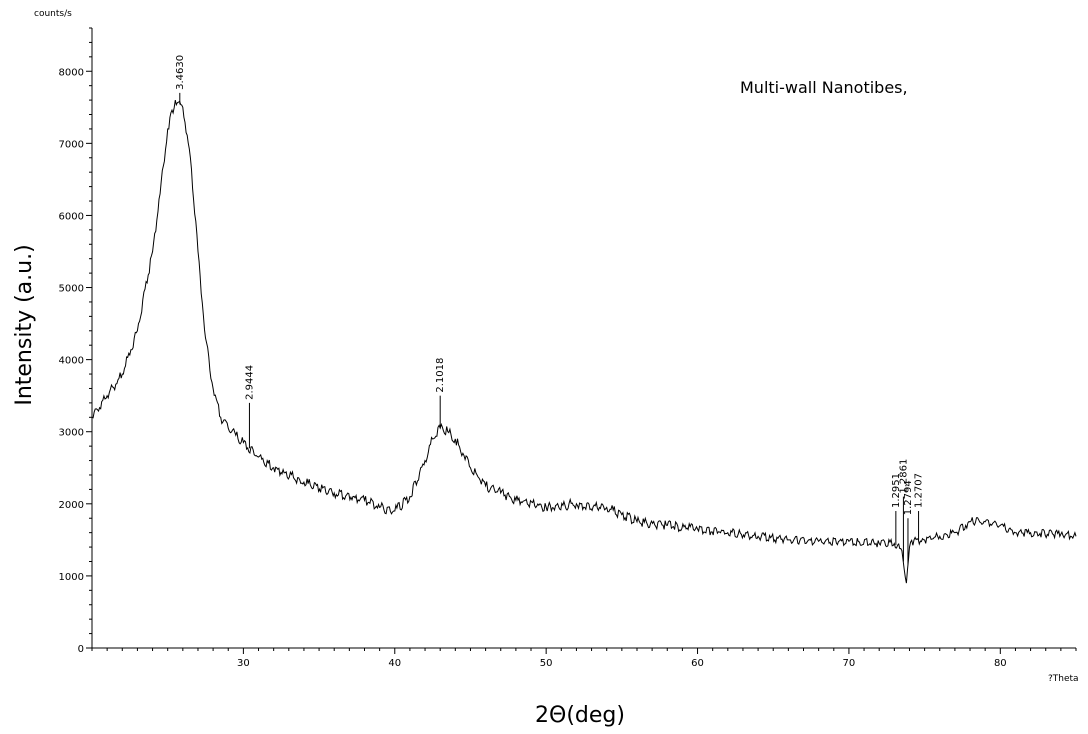  What do you see at coordinates (908, 497) in the screenshot?
I see `peak-label: 1.2794` at bounding box center [908, 497].